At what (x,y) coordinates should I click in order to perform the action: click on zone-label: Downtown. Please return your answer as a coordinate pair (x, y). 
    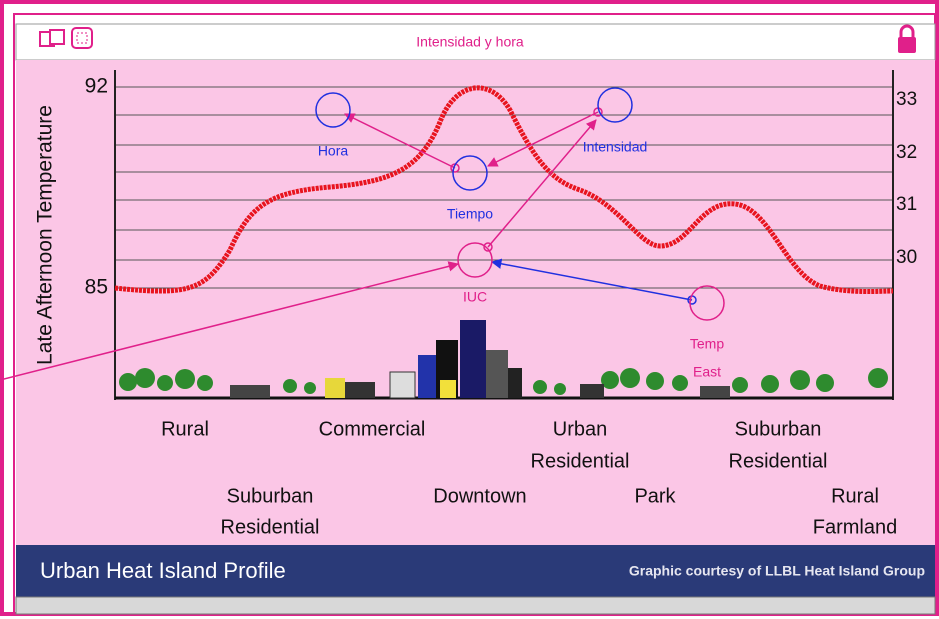
    Looking at the image, I should click on (479, 496).